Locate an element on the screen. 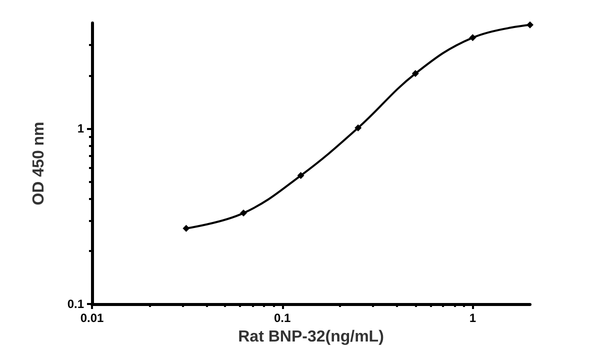  x-axis-title: Rat BNP-32(ng/mL) is located at coordinates (311, 337).